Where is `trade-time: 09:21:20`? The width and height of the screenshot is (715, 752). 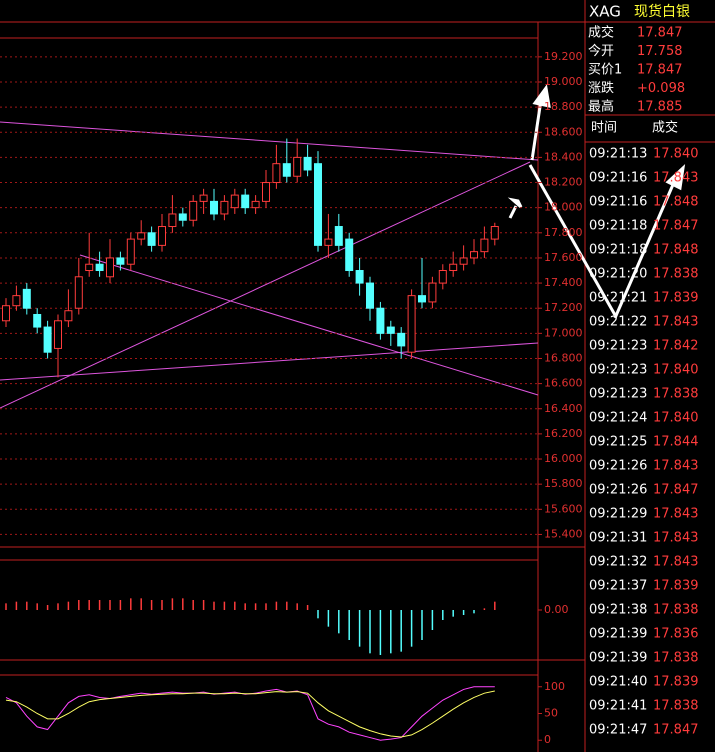 trade-time: 09:21:20 is located at coordinates (618, 274).